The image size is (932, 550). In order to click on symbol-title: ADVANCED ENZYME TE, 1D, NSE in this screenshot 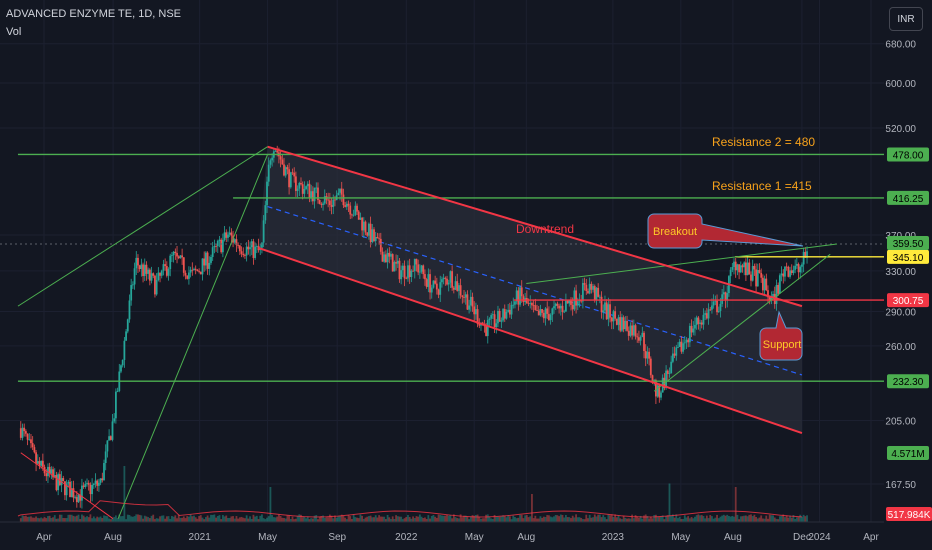, I will do `click(94, 14)`.